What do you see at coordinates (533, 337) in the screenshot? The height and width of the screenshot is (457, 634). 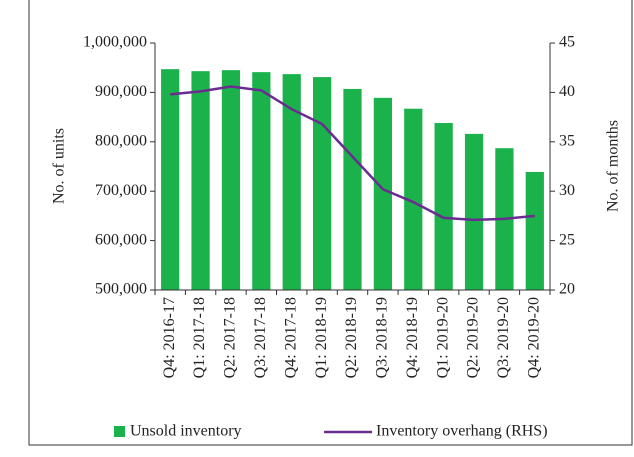 I see `x-tick-label: Q4: 2019-20` at bounding box center [533, 337].